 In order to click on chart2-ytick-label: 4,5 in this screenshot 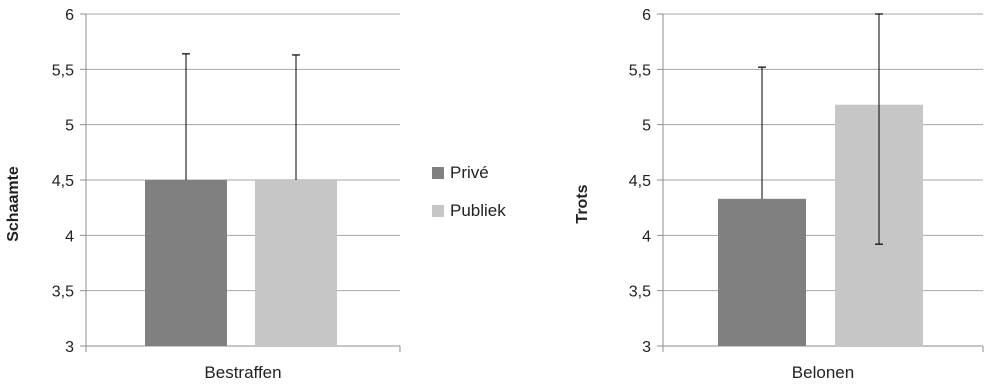, I will do `click(640, 181)`.